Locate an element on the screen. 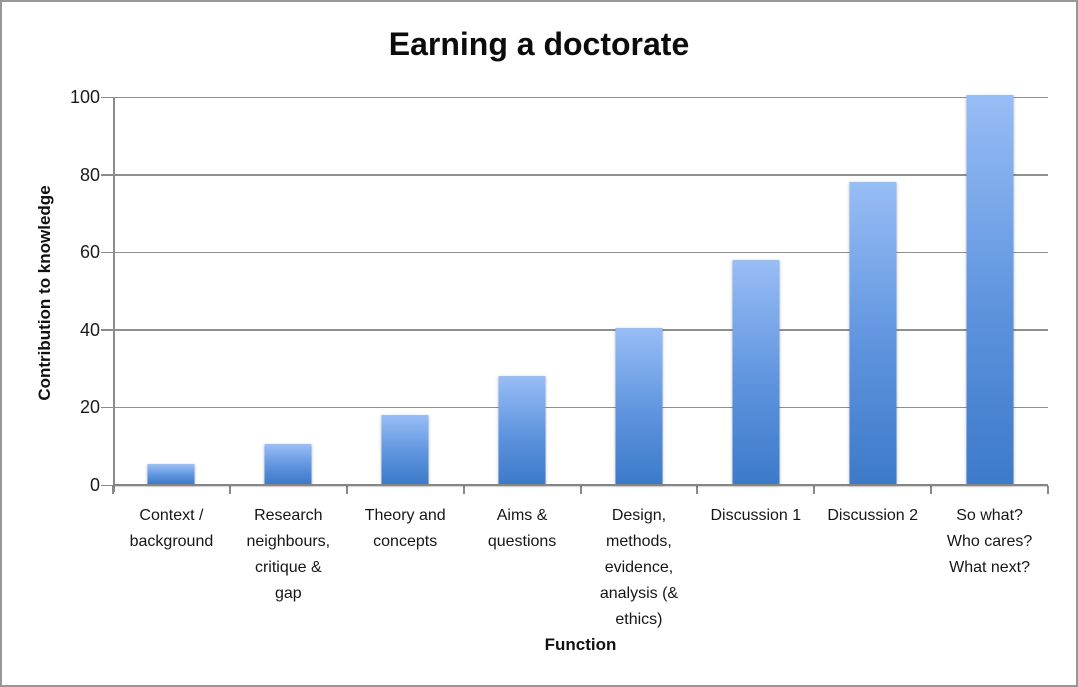 This screenshot has height=687, width=1078. y-axis-tick-label: 0 is located at coordinates (94, 485).